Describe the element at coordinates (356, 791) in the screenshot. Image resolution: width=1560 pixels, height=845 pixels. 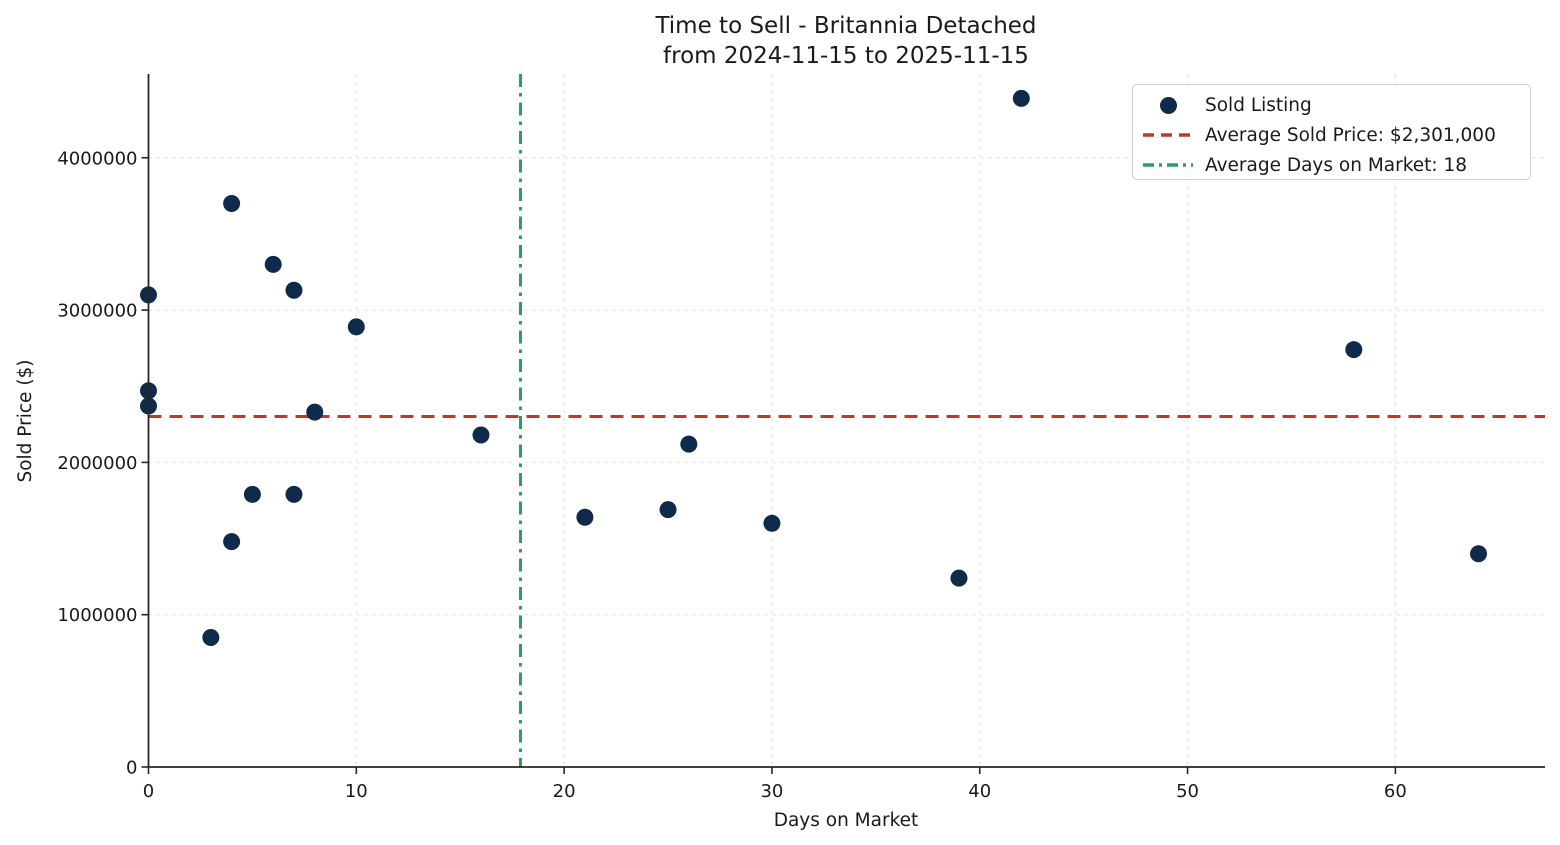
I see `x-tick-label: 10` at that location.